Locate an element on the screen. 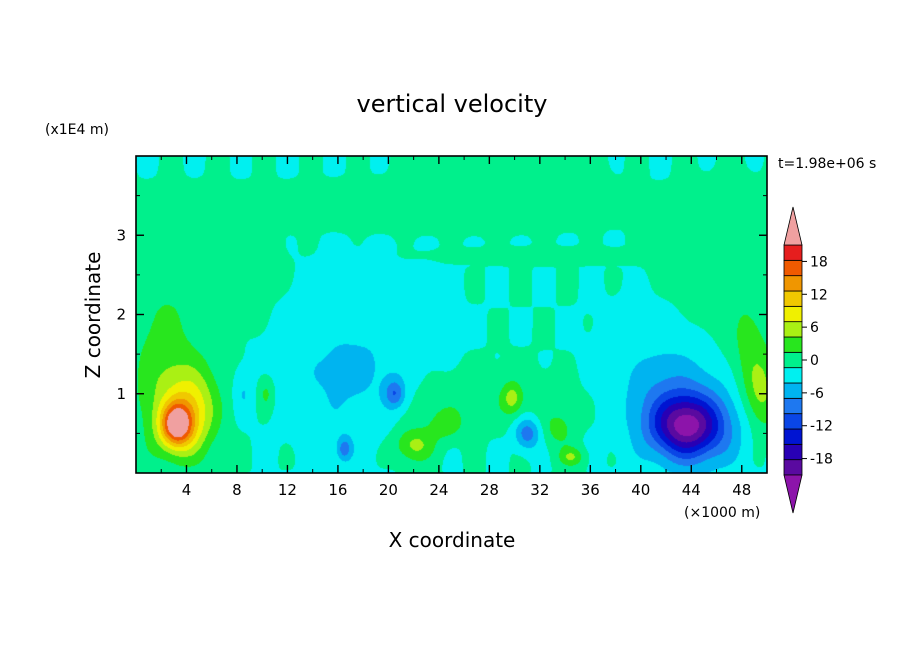 Image resolution: width=904 pixels, height=654 pixels. x-tick-label: 12 is located at coordinates (287, 490).